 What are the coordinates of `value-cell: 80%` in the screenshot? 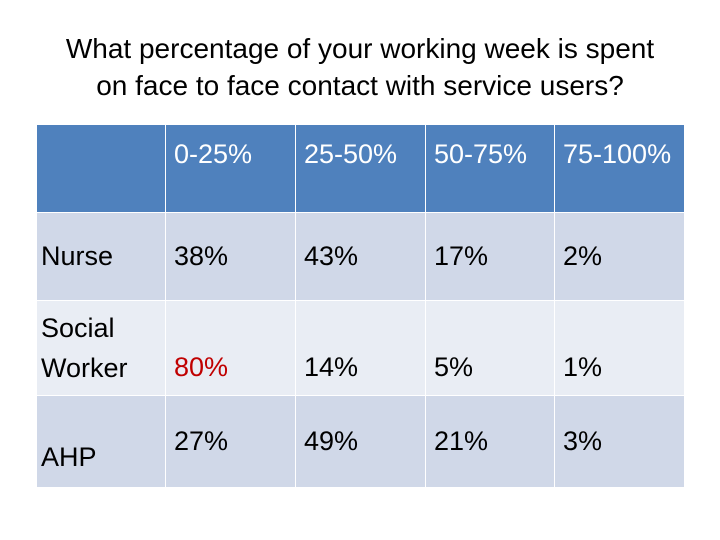 It's located at (230, 348).